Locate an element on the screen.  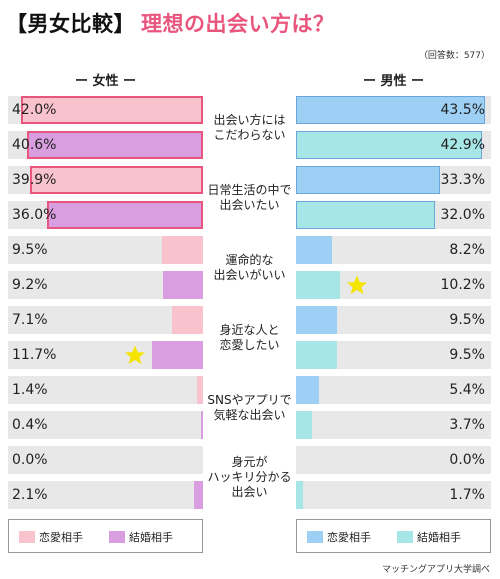
male-marriage-bar-row-3: 9.5% is located at coordinates (393, 355).